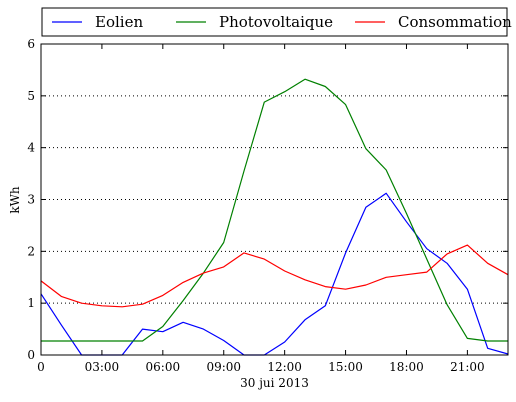 The width and height of the screenshot is (516, 402). Describe the element at coordinates (31, 200) in the screenshot. I see `y-tick-label-3: 3` at that location.